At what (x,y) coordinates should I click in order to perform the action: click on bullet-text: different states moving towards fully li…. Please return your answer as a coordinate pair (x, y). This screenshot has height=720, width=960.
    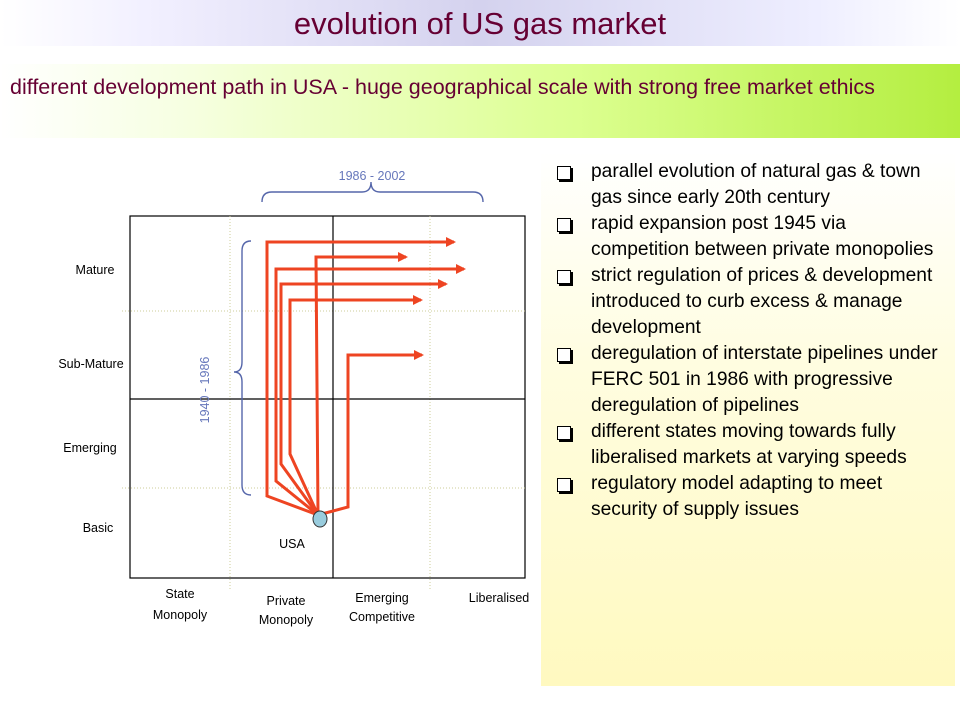
    Looking at the image, I should click on (749, 444).